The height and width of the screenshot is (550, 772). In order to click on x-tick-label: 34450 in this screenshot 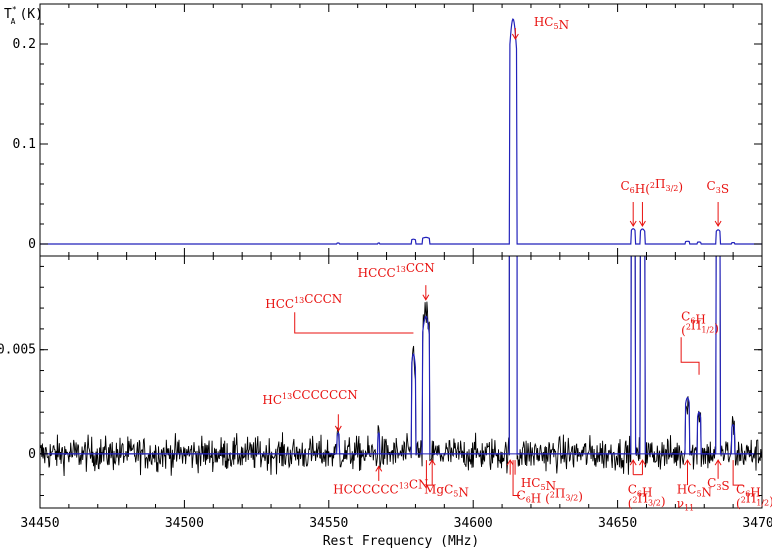, I will do `click(39, 523)`.